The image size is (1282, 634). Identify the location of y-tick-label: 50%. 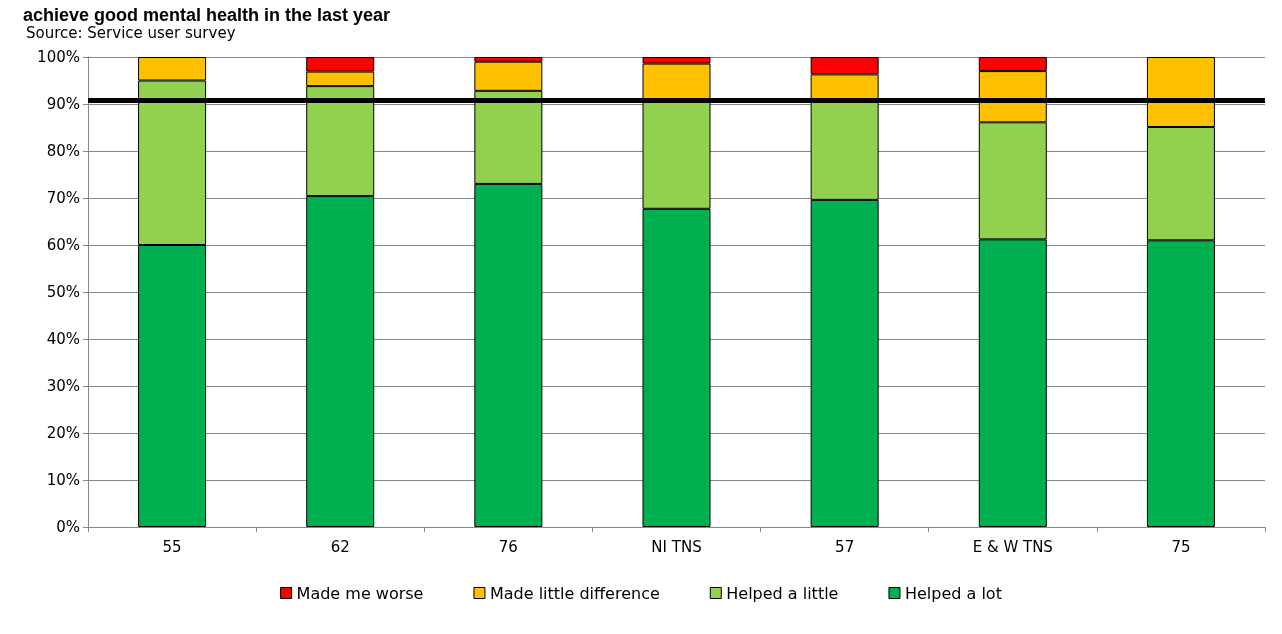
(63, 292).